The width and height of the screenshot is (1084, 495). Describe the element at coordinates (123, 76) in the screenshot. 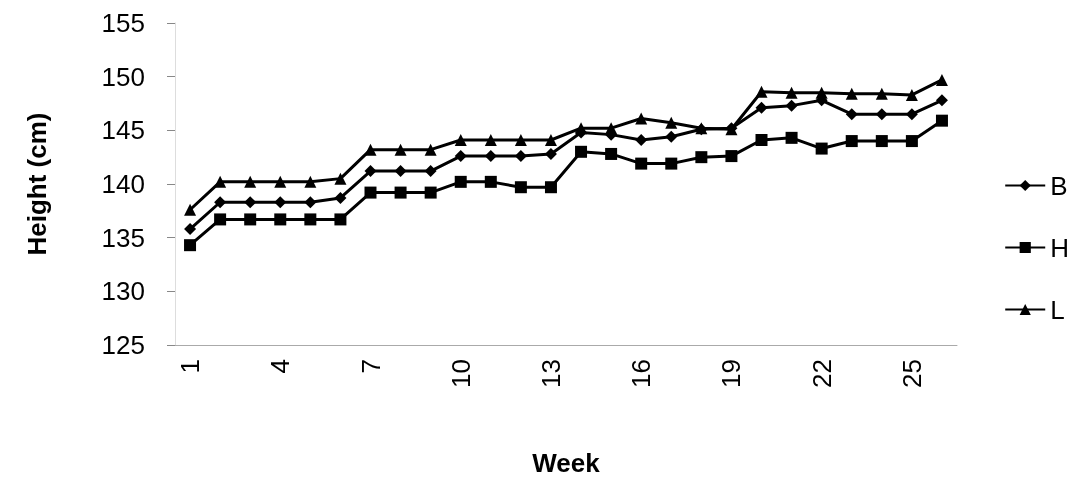

I see `y-tick-label: 150` at that location.